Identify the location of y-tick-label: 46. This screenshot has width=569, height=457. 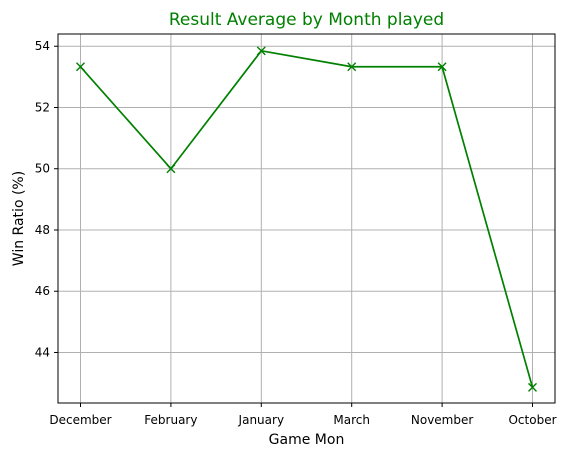
(42, 291).